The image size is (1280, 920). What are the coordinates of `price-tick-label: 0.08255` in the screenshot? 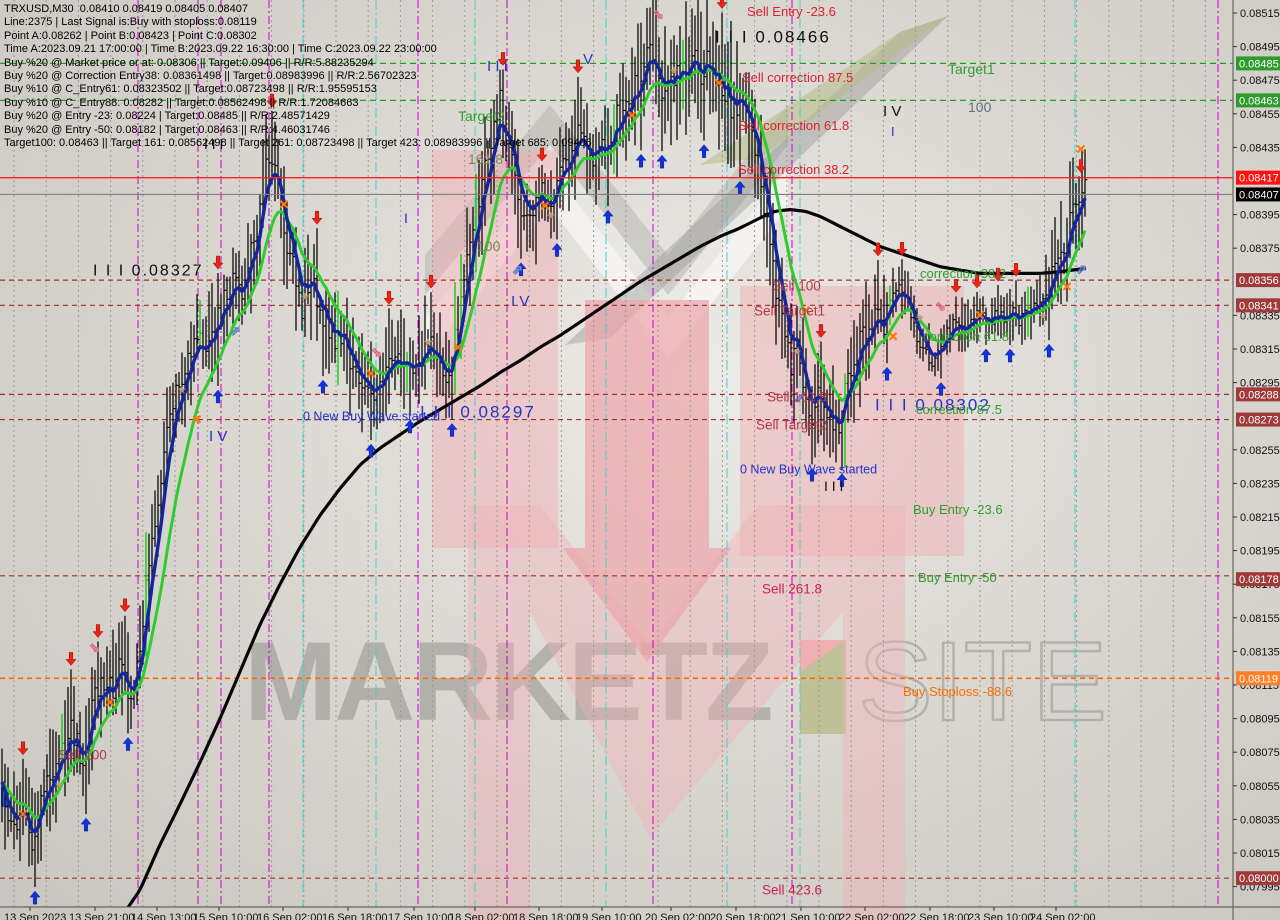 It's located at (1260, 451).